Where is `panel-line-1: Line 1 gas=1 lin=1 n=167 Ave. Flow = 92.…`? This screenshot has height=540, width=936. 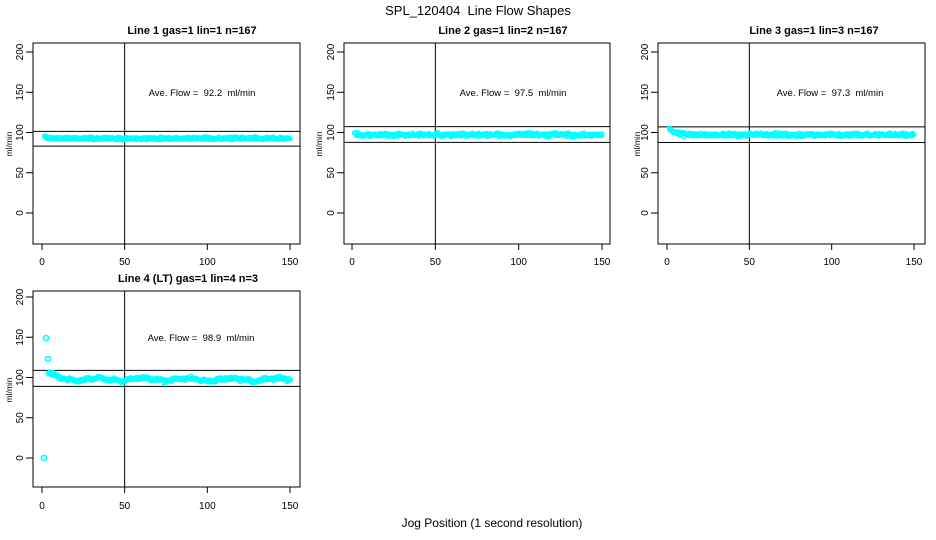
panel-line-1: Line 1 gas=1 lin=1 n=167 Ave. Flow = 92.… is located at coordinates (152, 146).